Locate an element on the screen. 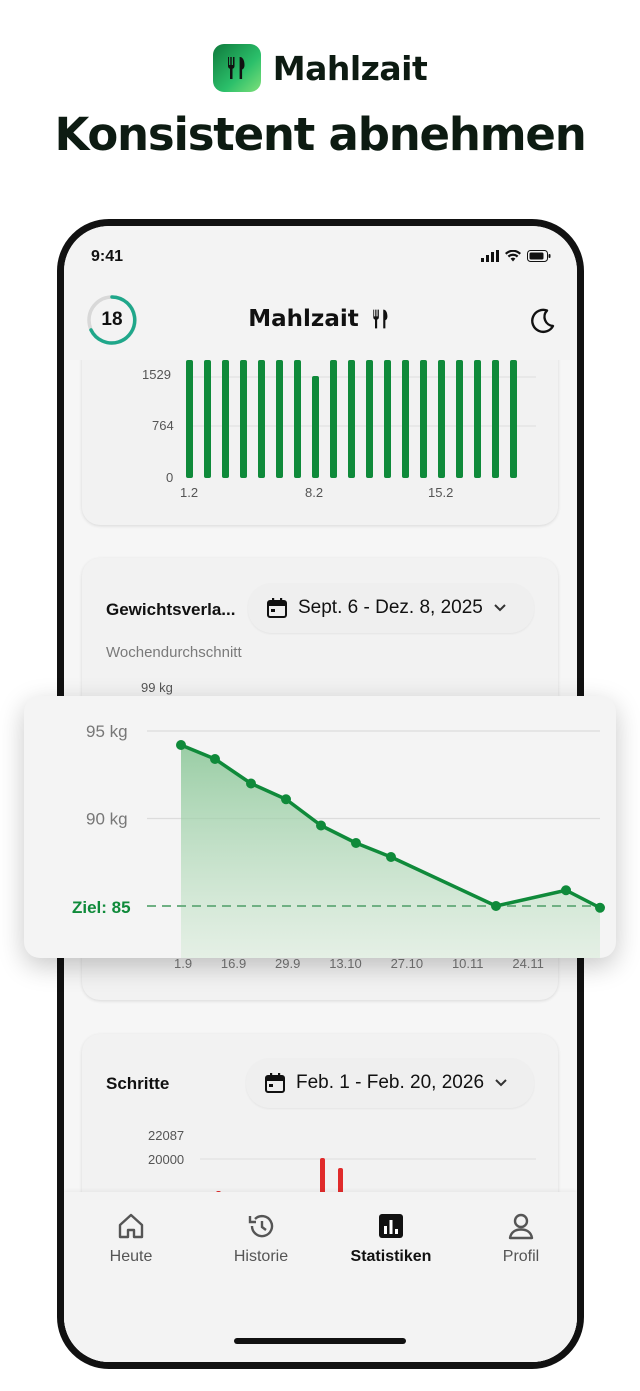  card-title: Schritte is located at coordinates (138, 1083).